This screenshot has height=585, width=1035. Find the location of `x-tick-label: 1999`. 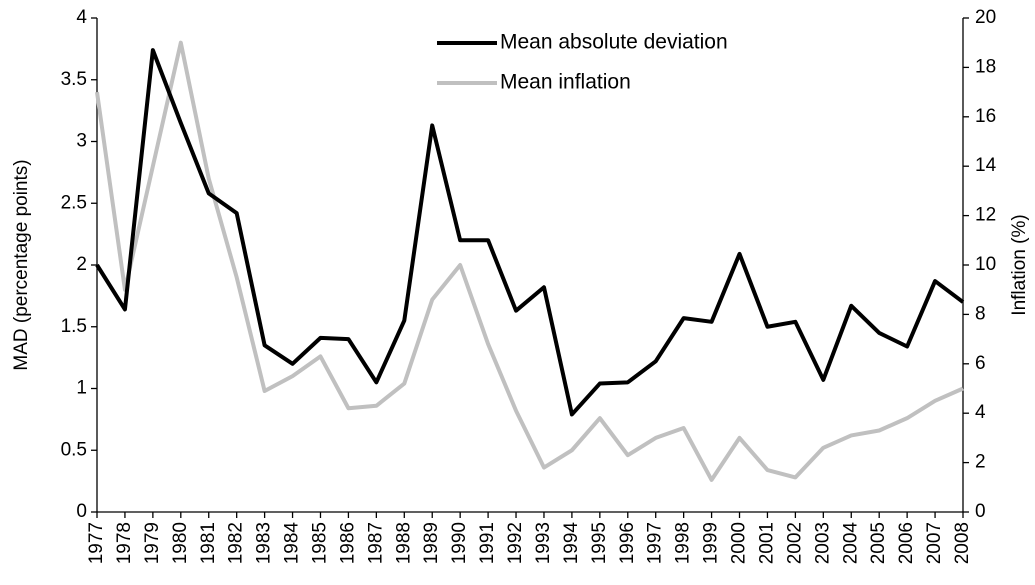

x-tick-label: 1999 is located at coordinates (711, 543).